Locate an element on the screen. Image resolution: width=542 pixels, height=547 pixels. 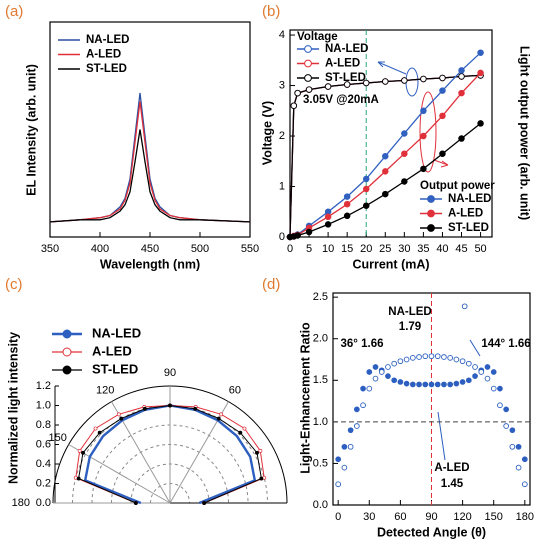
x-tick-label: 50 is located at coordinates (480, 249).